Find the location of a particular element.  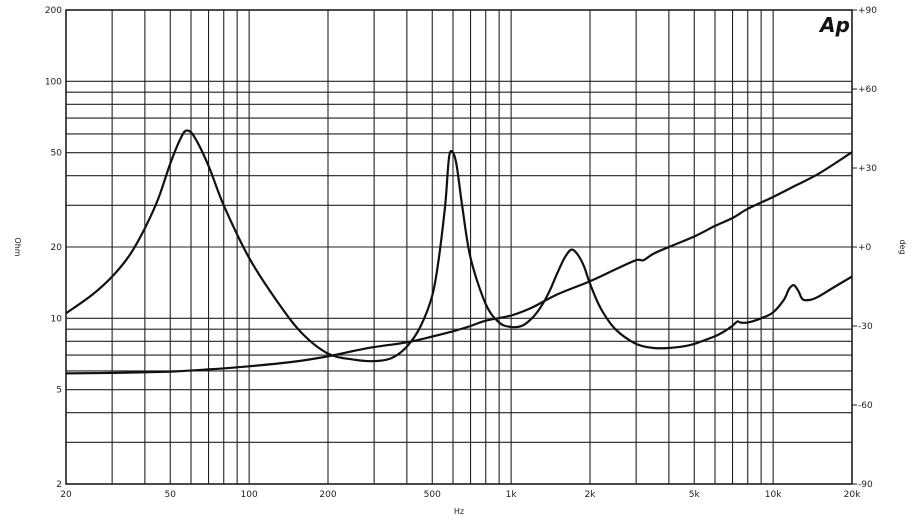

y-right-tick-label: +0 is located at coordinates (865, 248).